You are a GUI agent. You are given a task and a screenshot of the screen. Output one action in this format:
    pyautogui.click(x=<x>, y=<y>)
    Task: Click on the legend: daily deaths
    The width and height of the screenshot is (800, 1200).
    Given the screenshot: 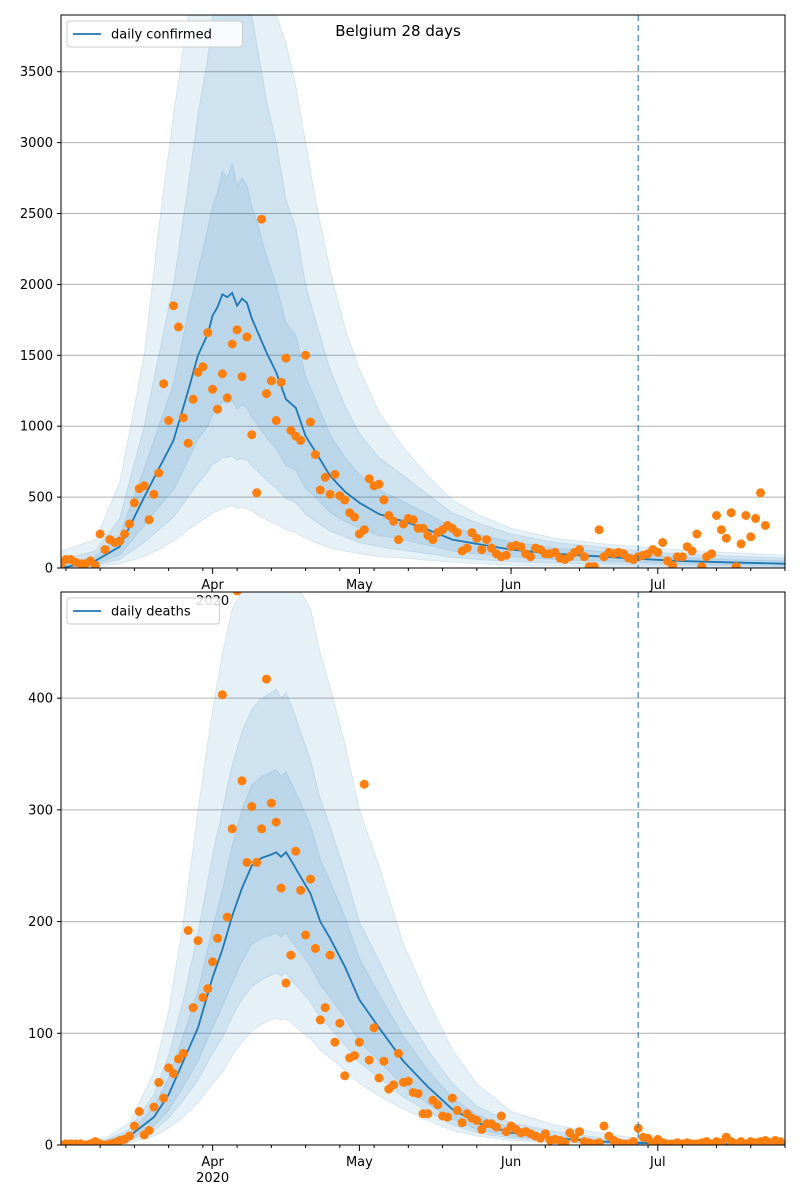 What is the action you would take?
    pyautogui.click(x=143, y=611)
    